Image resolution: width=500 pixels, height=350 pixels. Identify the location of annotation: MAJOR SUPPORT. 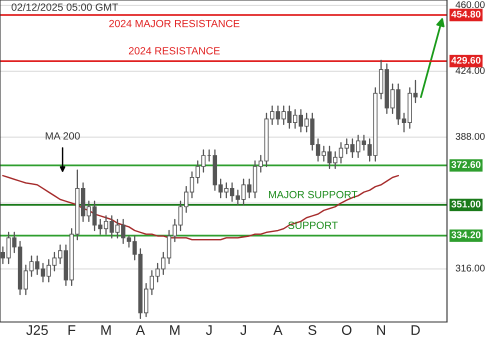
(313, 194).